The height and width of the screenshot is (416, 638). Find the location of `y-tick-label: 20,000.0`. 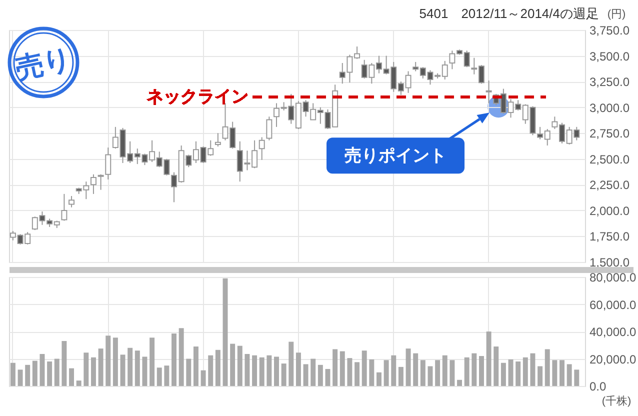

y-tick-label: 20,000.0 is located at coordinates (613, 359).